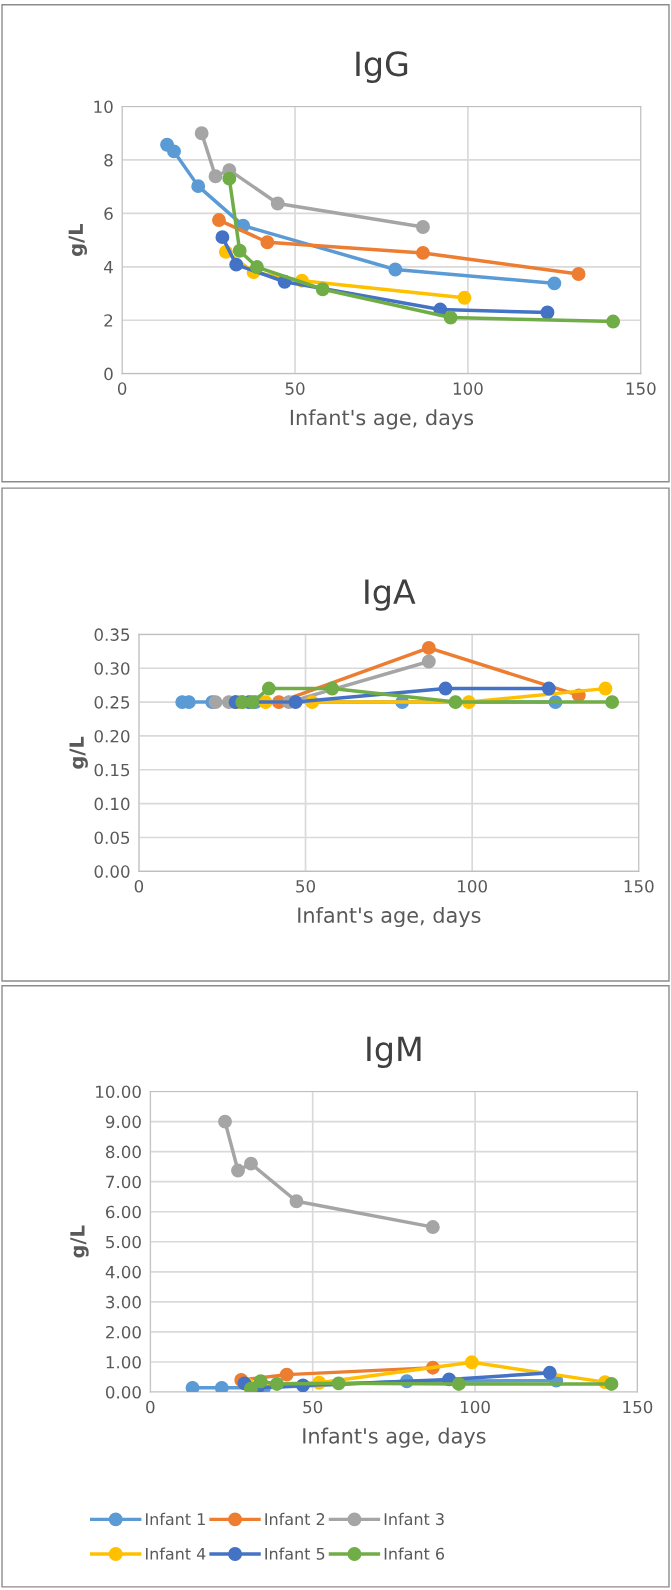 The height and width of the screenshot is (1590, 671). I want to click on chart-title: IgA, so click(390, 595).